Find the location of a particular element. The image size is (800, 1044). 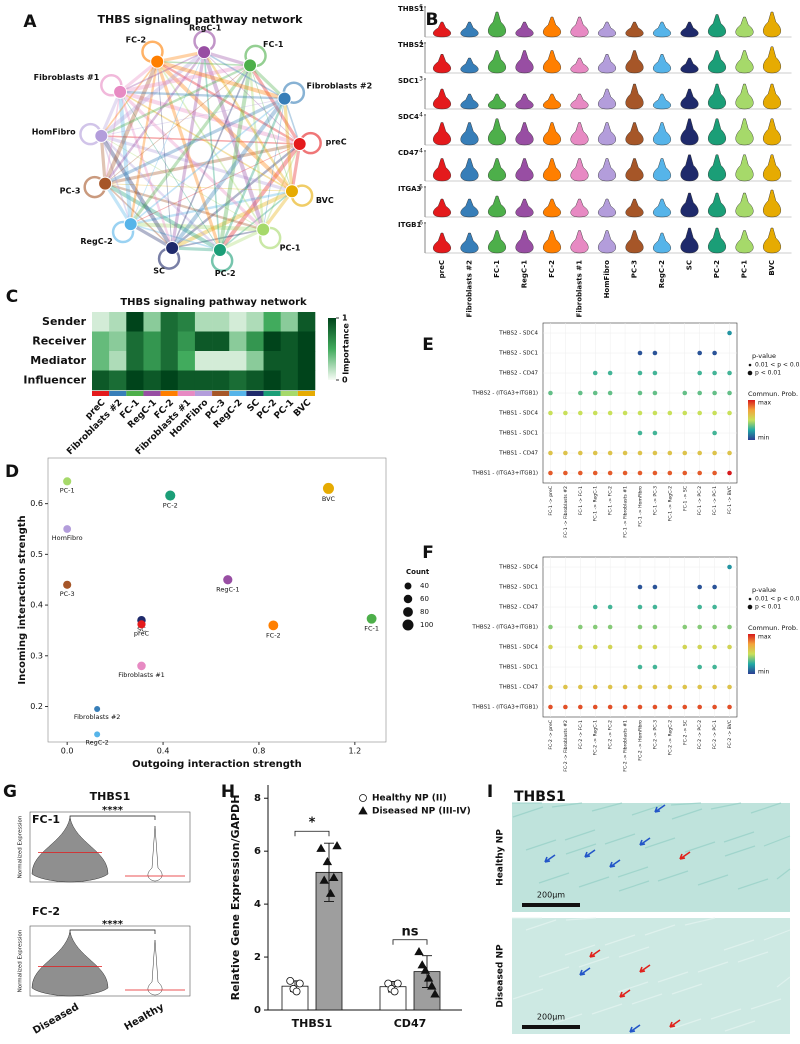

row-label: THBS2 - SDC1 is located at coordinates (518, 588).